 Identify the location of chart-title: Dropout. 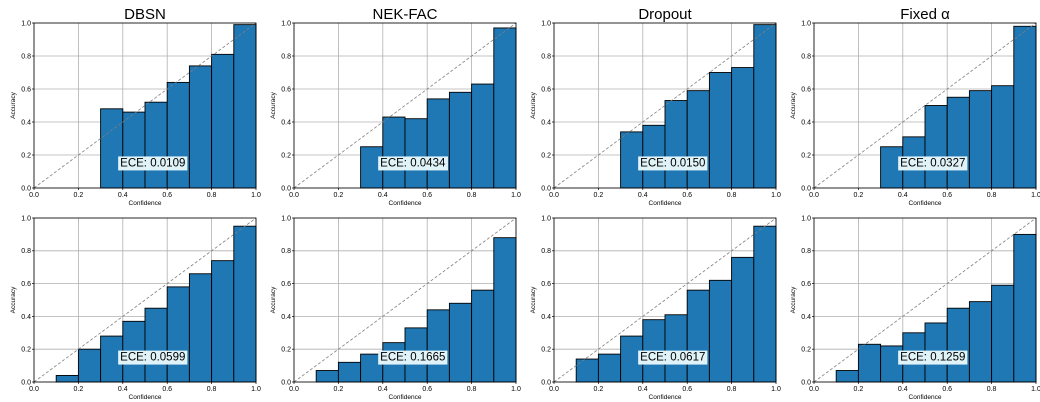
(665, 14).